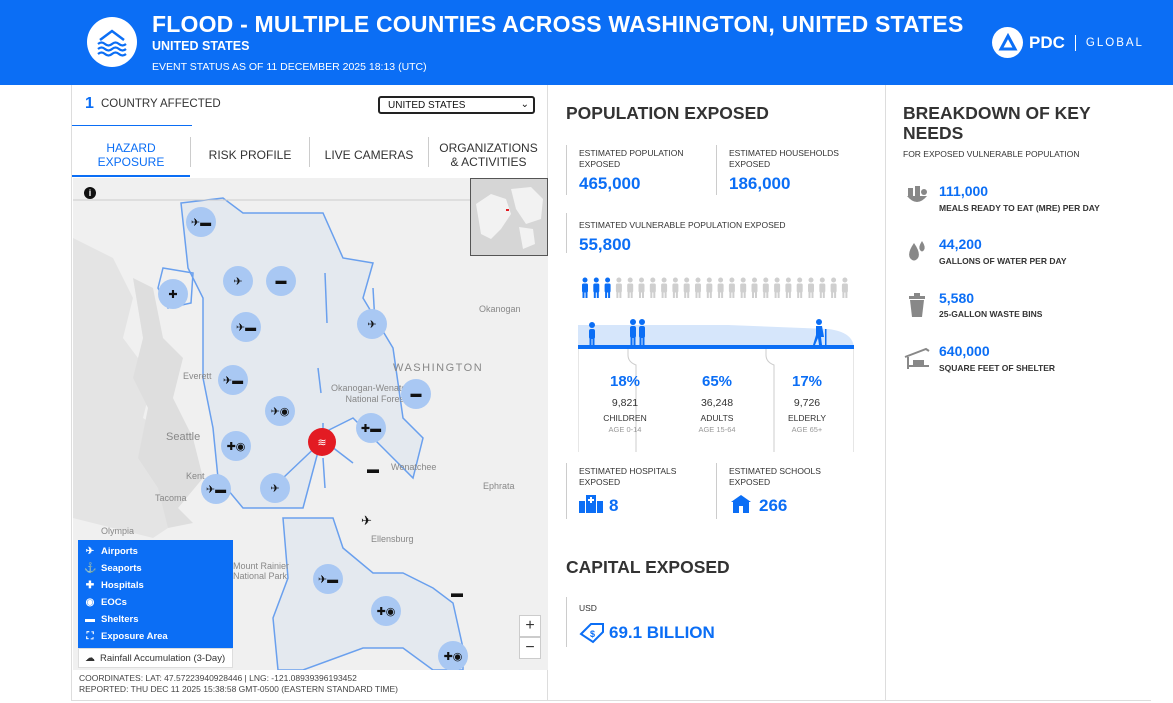 This screenshot has width=1173, height=703. What do you see at coordinates (631, 158) in the screenshot?
I see `est-population-label: ESTIMATED POPULATION EXPOSED` at bounding box center [631, 158].